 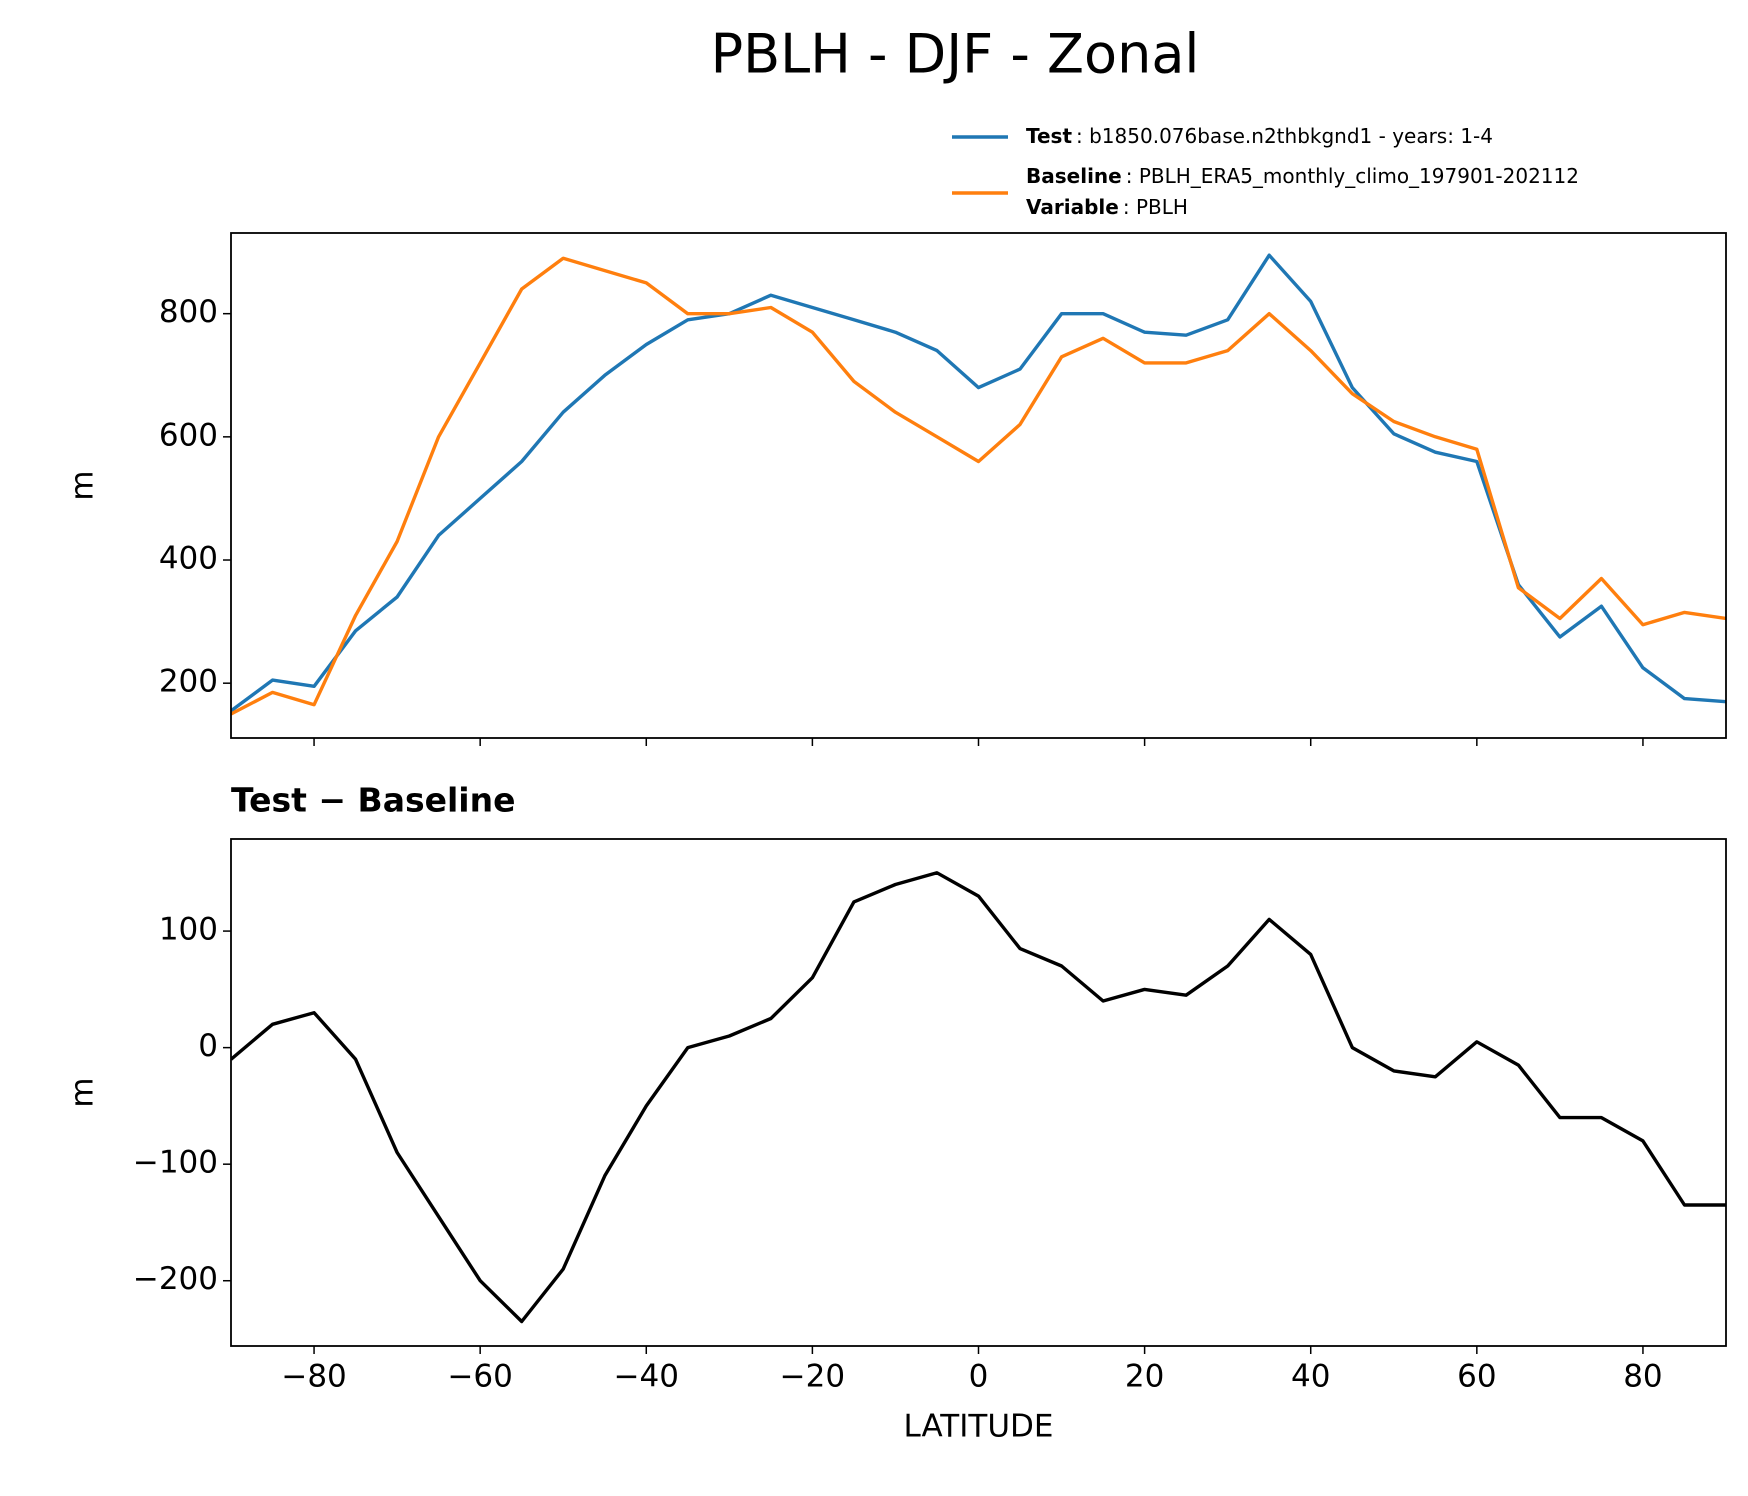 What do you see at coordinates (646, 1377) in the screenshot?
I see `x-tick-label: −40` at bounding box center [646, 1377].